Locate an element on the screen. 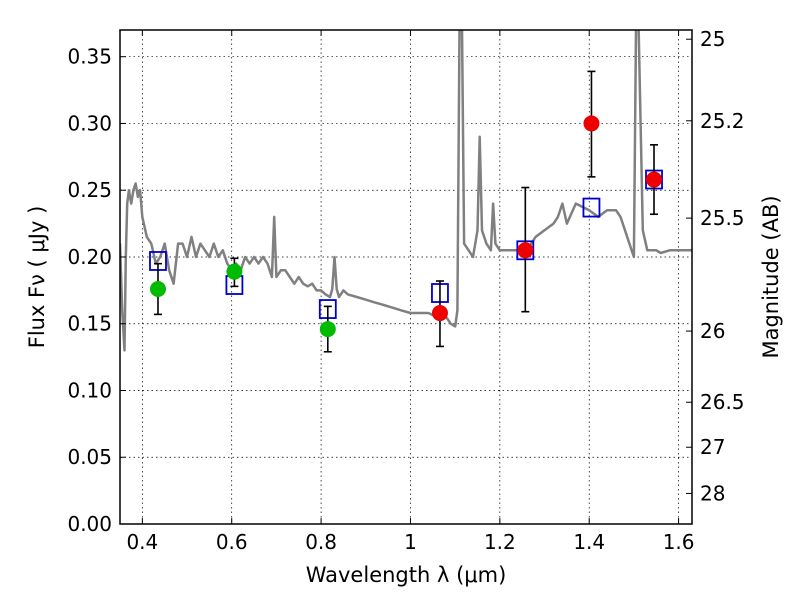  x-tick-label: 0.6 is located at coordinates (232, 542).